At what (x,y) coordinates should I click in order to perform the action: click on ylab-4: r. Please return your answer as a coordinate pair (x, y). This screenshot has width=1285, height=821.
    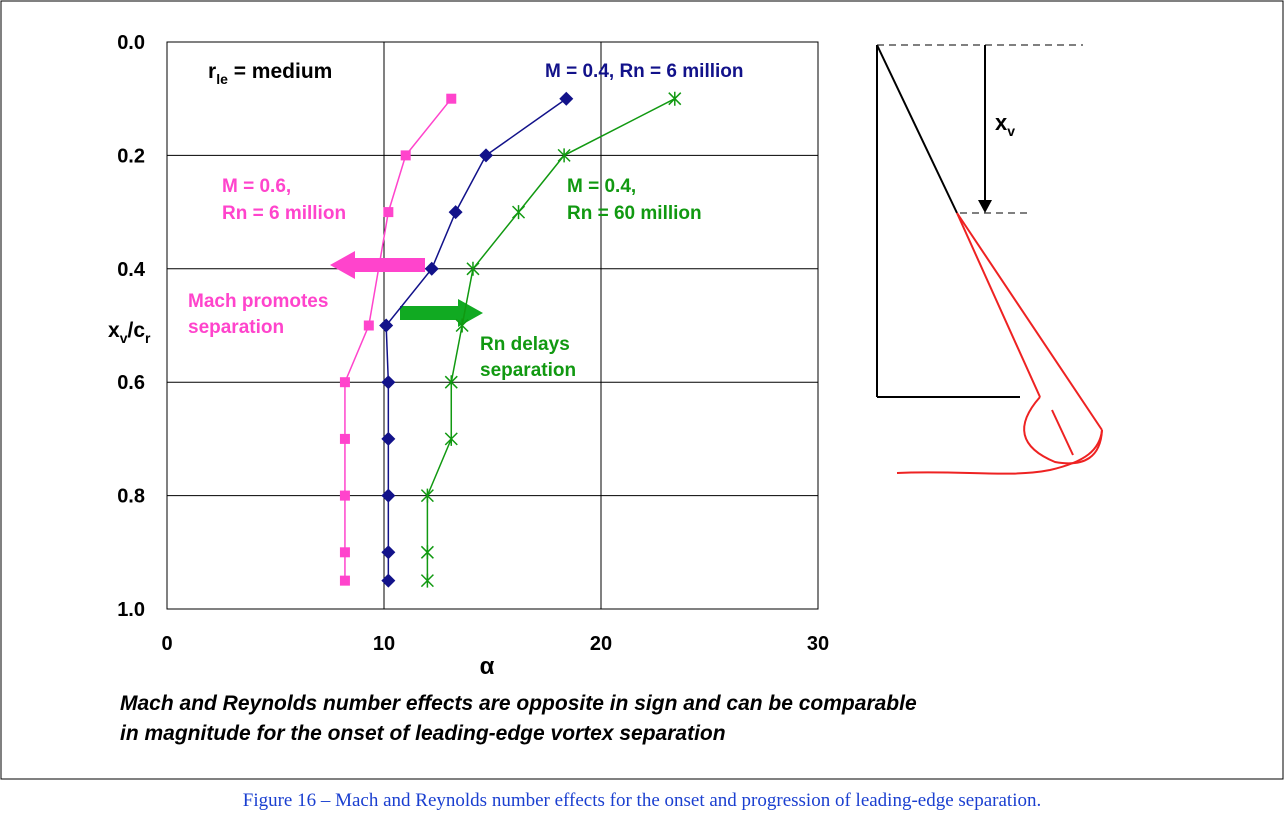
    Looking at the image, I should click on (148, 338).